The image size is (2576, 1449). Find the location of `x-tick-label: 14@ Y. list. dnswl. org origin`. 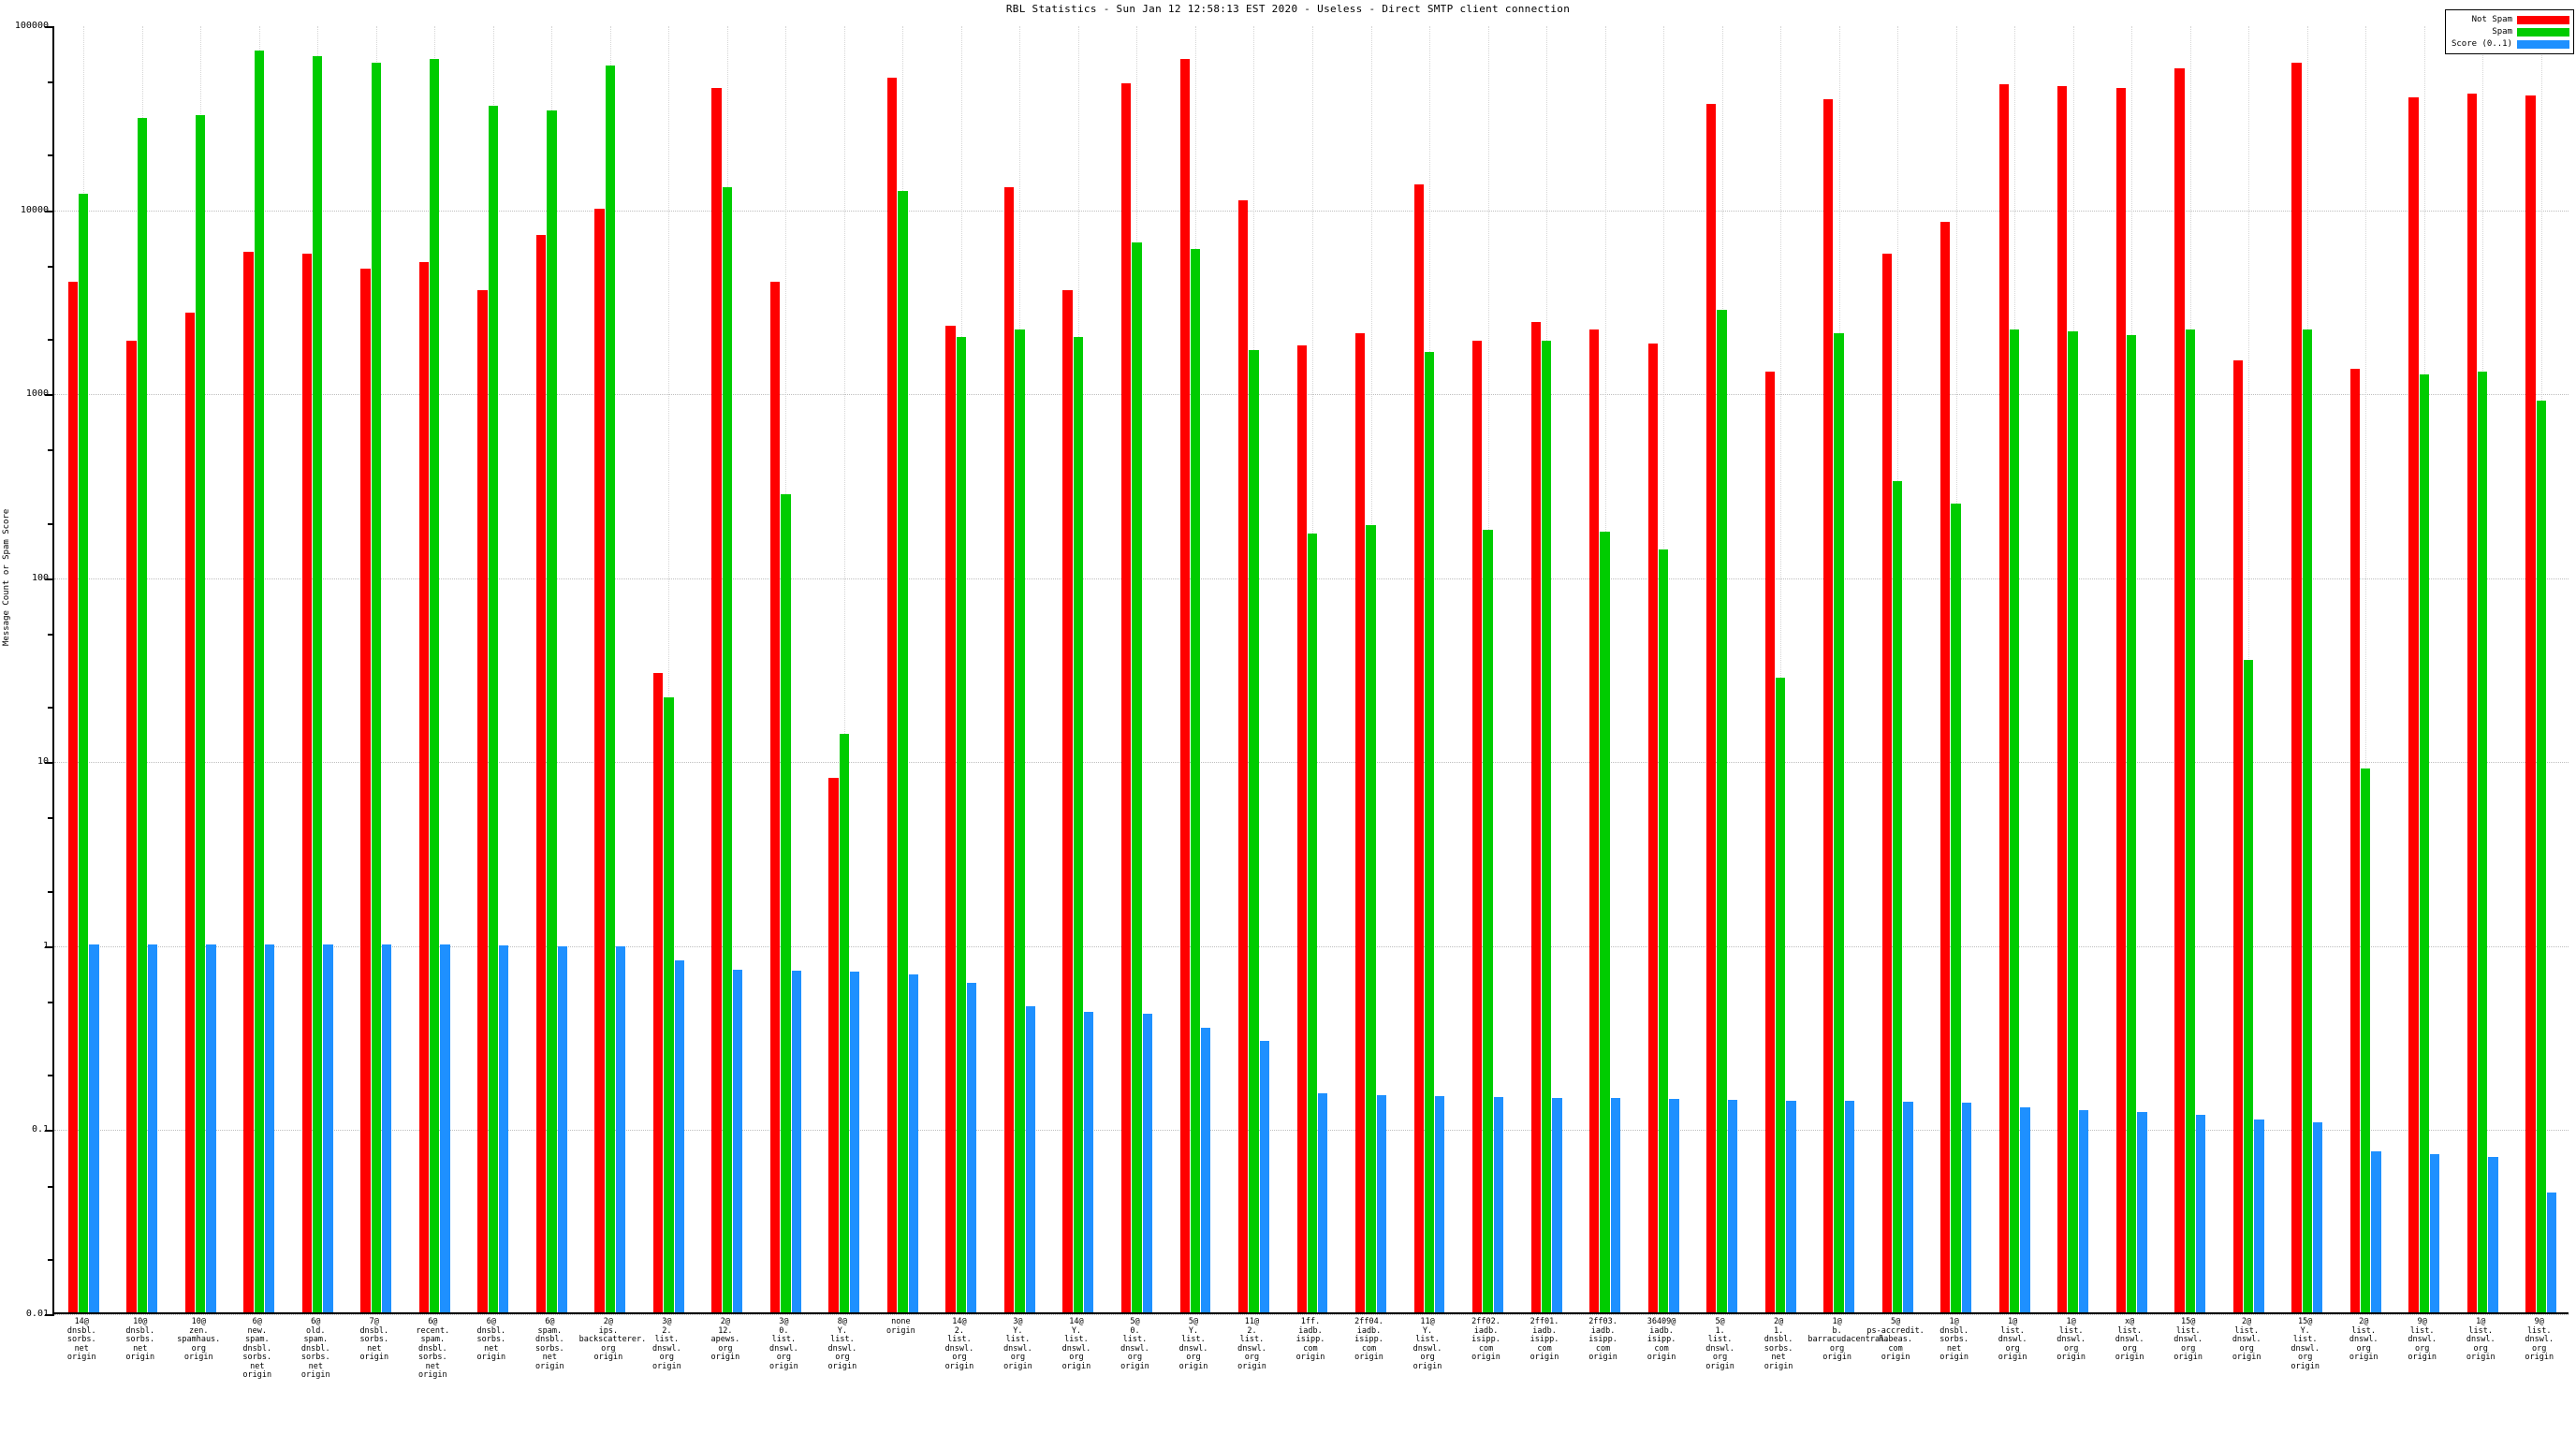

x-tick-label: 14@ Y. list. dnswl. org origin is located at coordinates (1076, 1344).